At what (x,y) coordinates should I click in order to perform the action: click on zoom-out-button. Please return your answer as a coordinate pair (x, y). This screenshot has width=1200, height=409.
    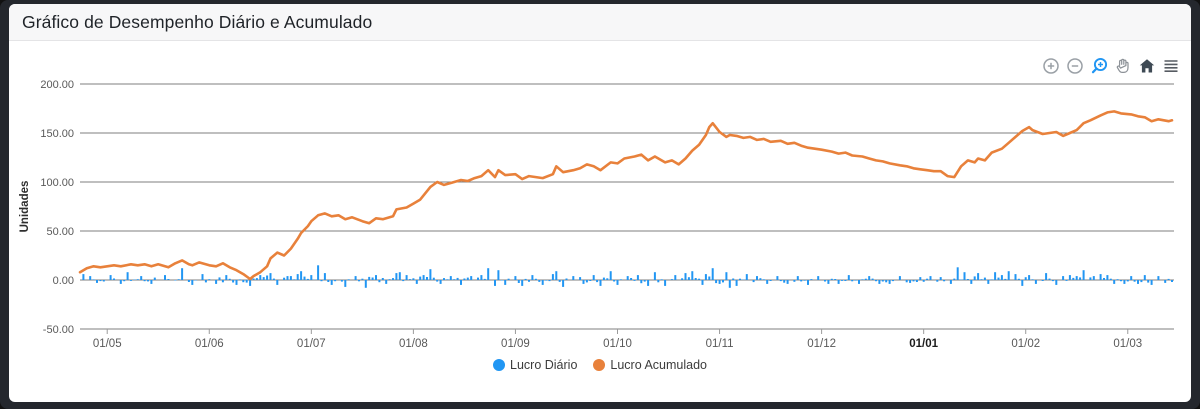
    Looking at the image, I should click on (1074, 65).